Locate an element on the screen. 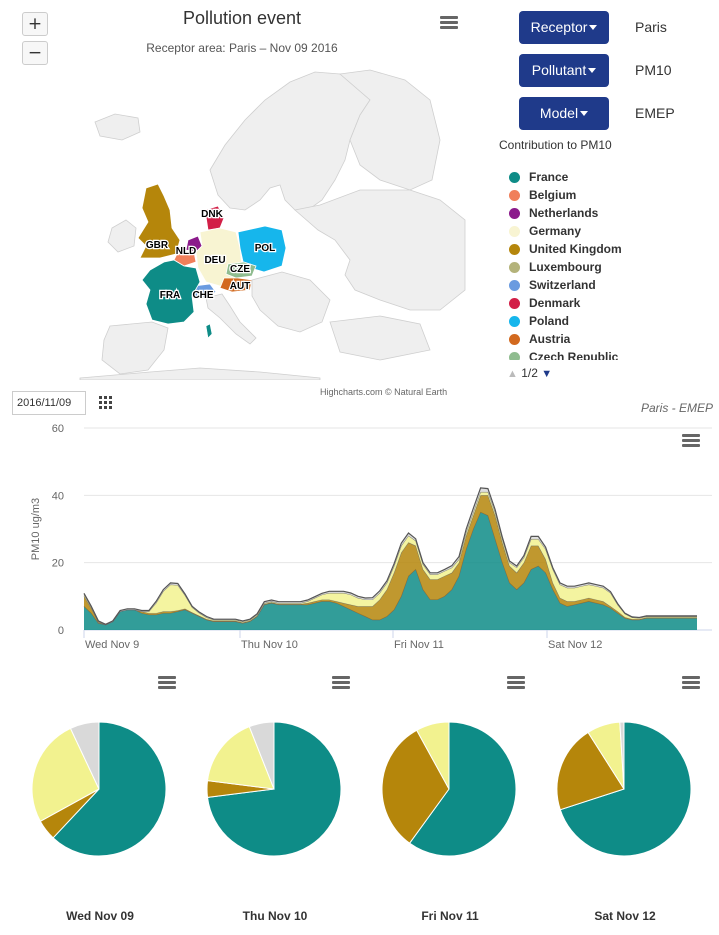  legend-item-label: Switzerland is located at coordinates (562, 285).